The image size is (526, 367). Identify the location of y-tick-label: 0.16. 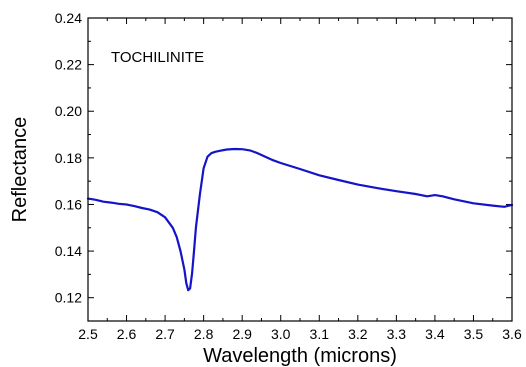
(68, 204).